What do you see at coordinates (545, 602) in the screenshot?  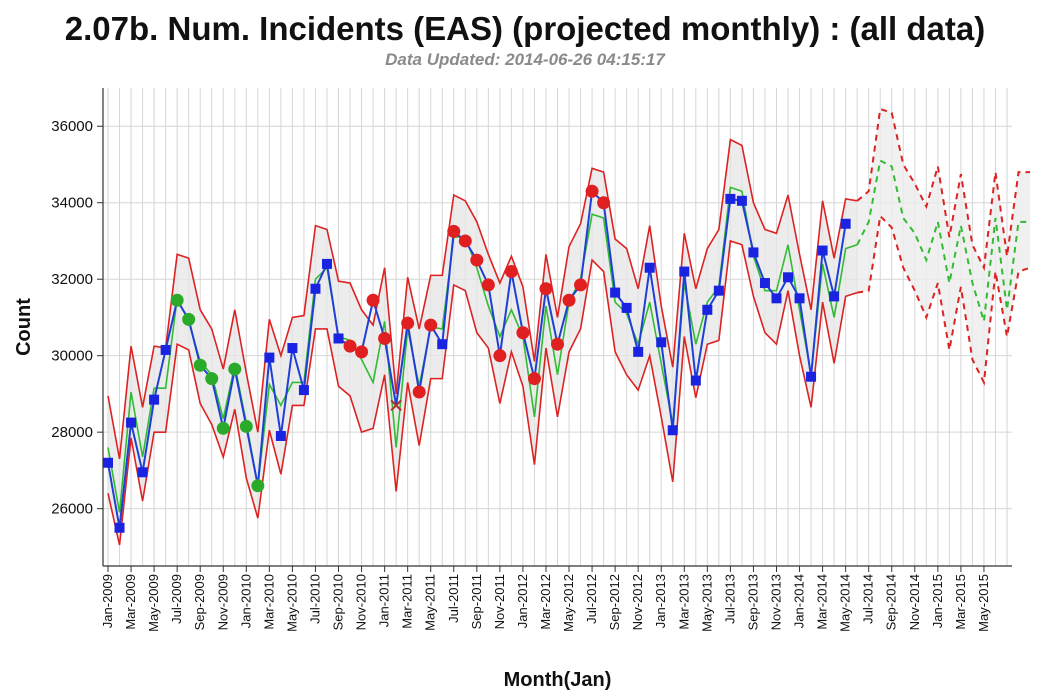 I see `x-tick-label: Mar-2012` at bounding box center [545, 602].